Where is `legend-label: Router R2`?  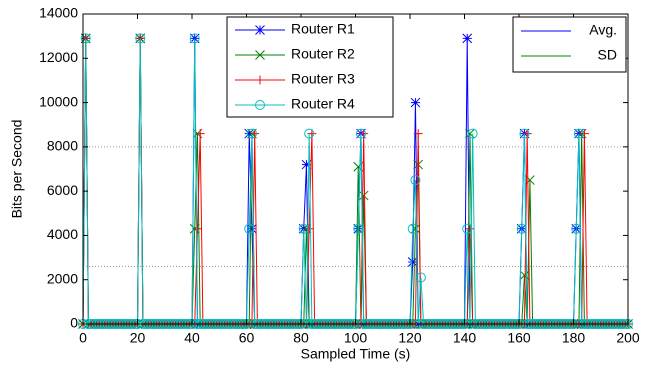
legend-label: Router R2 is located at coordinates (323, 54).